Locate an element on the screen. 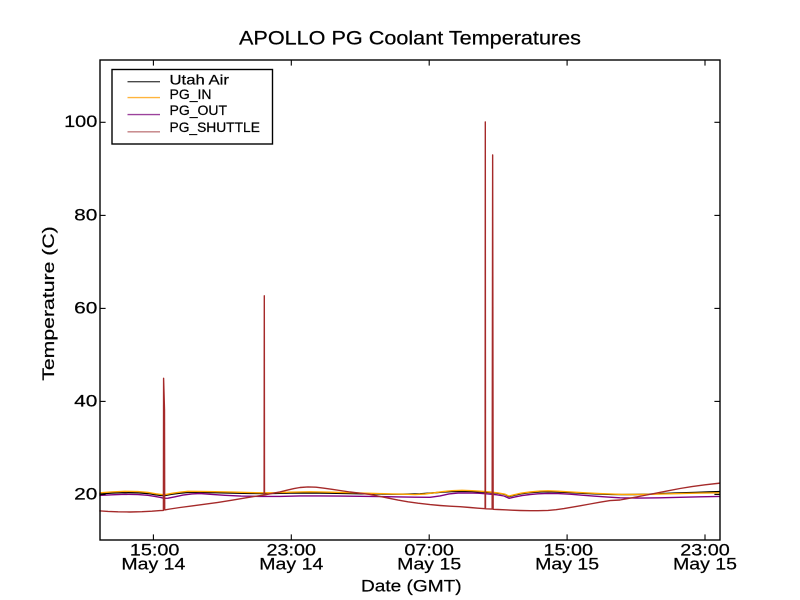 The image size is (800, 600). svg-text: 80 is located at coordinates (85, 215).